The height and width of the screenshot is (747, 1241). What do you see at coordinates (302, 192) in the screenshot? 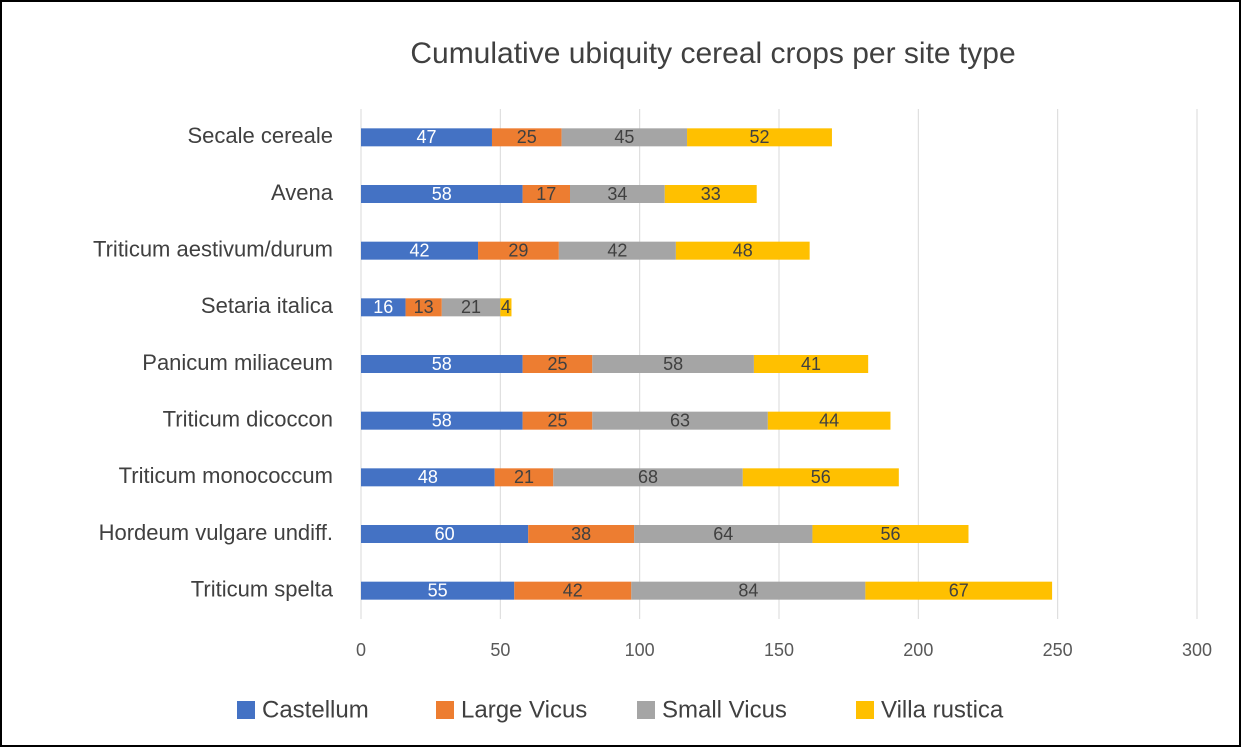
I see `y-tick-label: Avena` at bounding box center [302, 192].